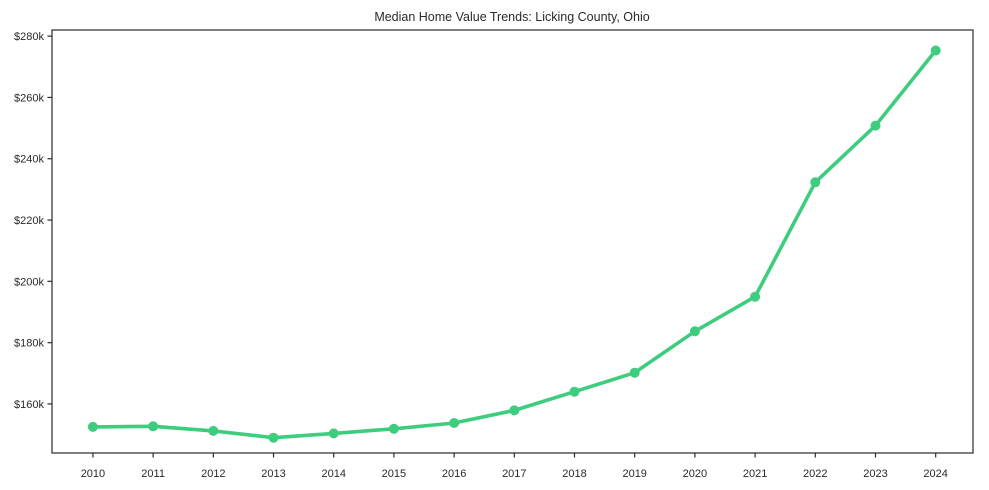  What do you see at coordinates (875, 474) in the screenshot?
I see `x-tick-label: 2023` at bounding box center [875, 474].